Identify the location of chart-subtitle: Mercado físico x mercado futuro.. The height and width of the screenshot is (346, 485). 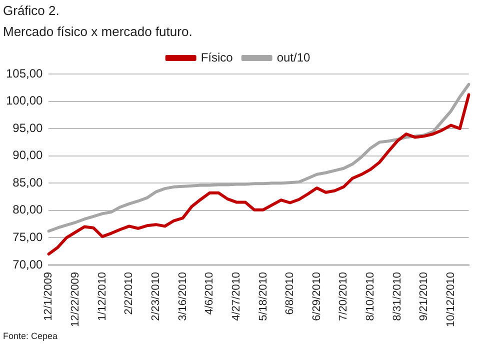
(97, 31).